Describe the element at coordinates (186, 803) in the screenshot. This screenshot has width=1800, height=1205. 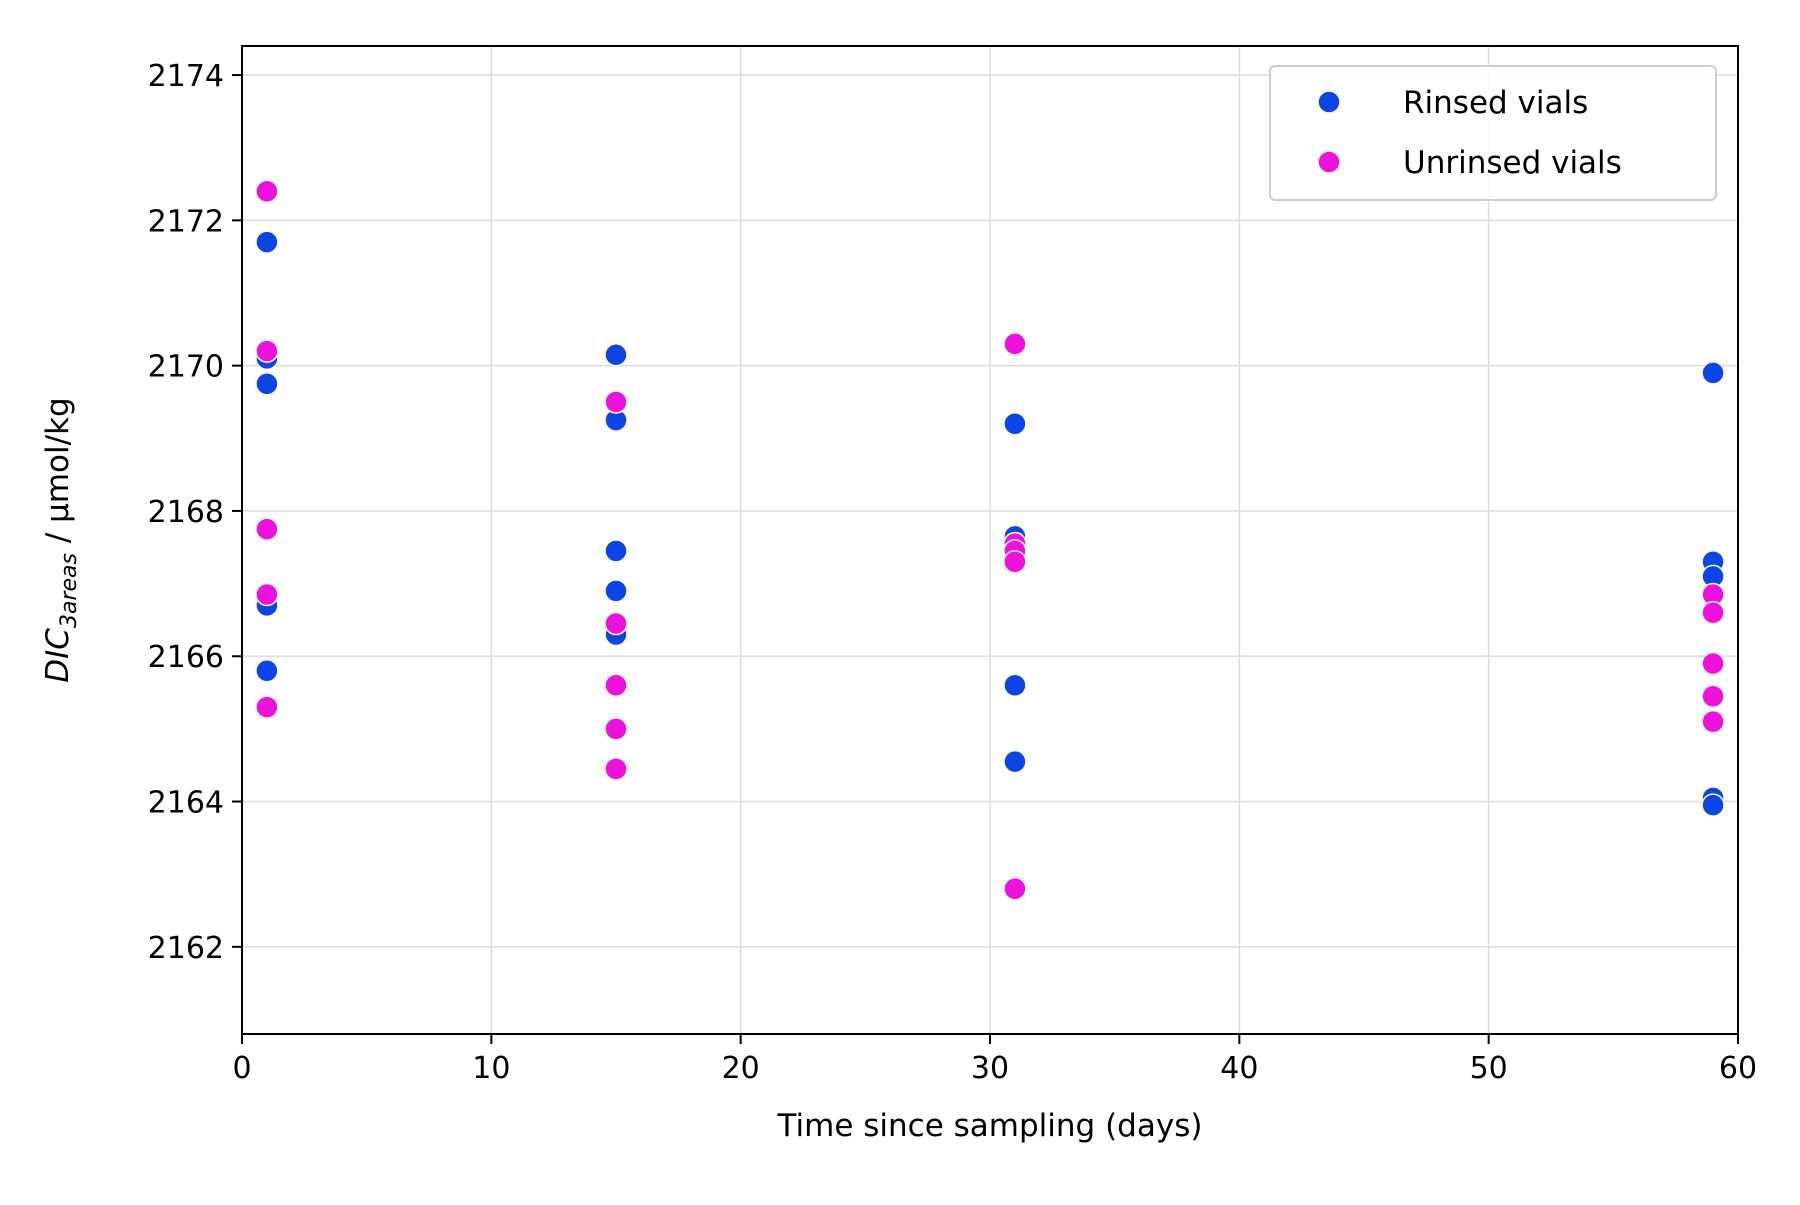
I see `y-tick-label: 2164` at that location.